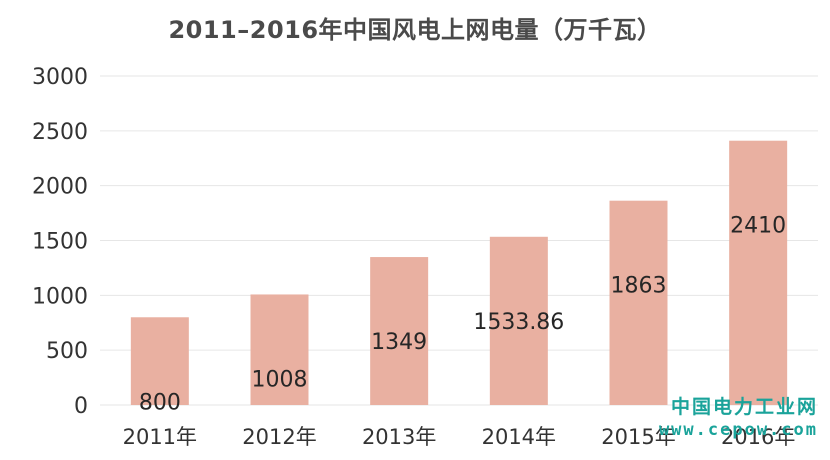 This screenshot has height=460, width=830. What do you see at coordinates (67, 351) in the screenshot?
I see `y-tick-label: 500` at bounding box center [67, 351].